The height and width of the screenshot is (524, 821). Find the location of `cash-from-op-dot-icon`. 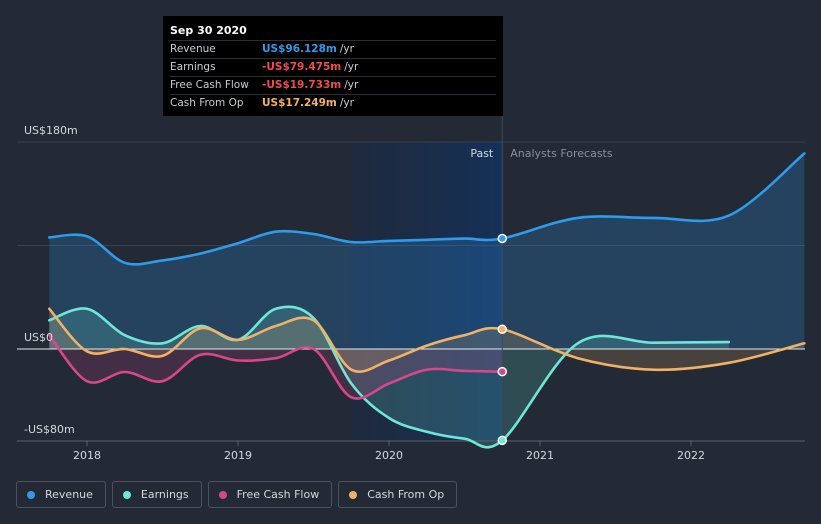

cash-from-op-dot-icon is located at coordinates (353, 494).